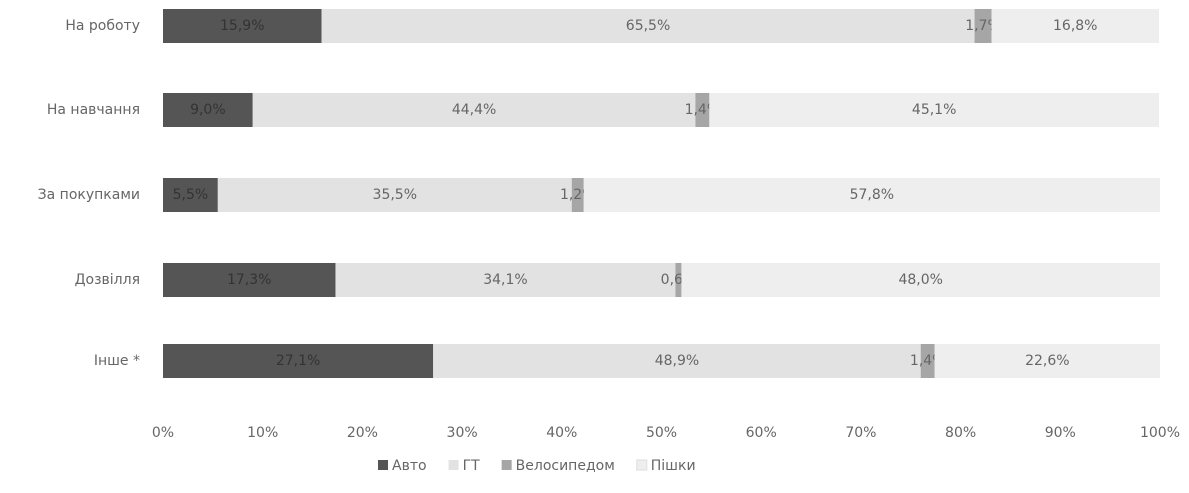 This screenshot has width=1189, height=493. I want to click on value-label: 9,0%, so click(208, 110).